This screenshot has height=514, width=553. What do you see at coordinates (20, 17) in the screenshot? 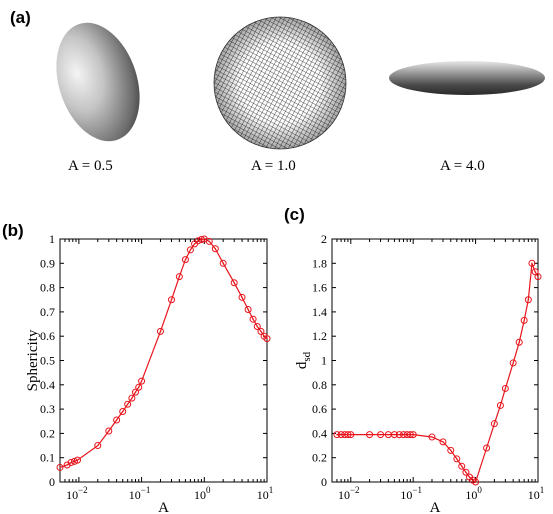
I see `panel-a-letter: (a)` at bounding box center [20, 17].